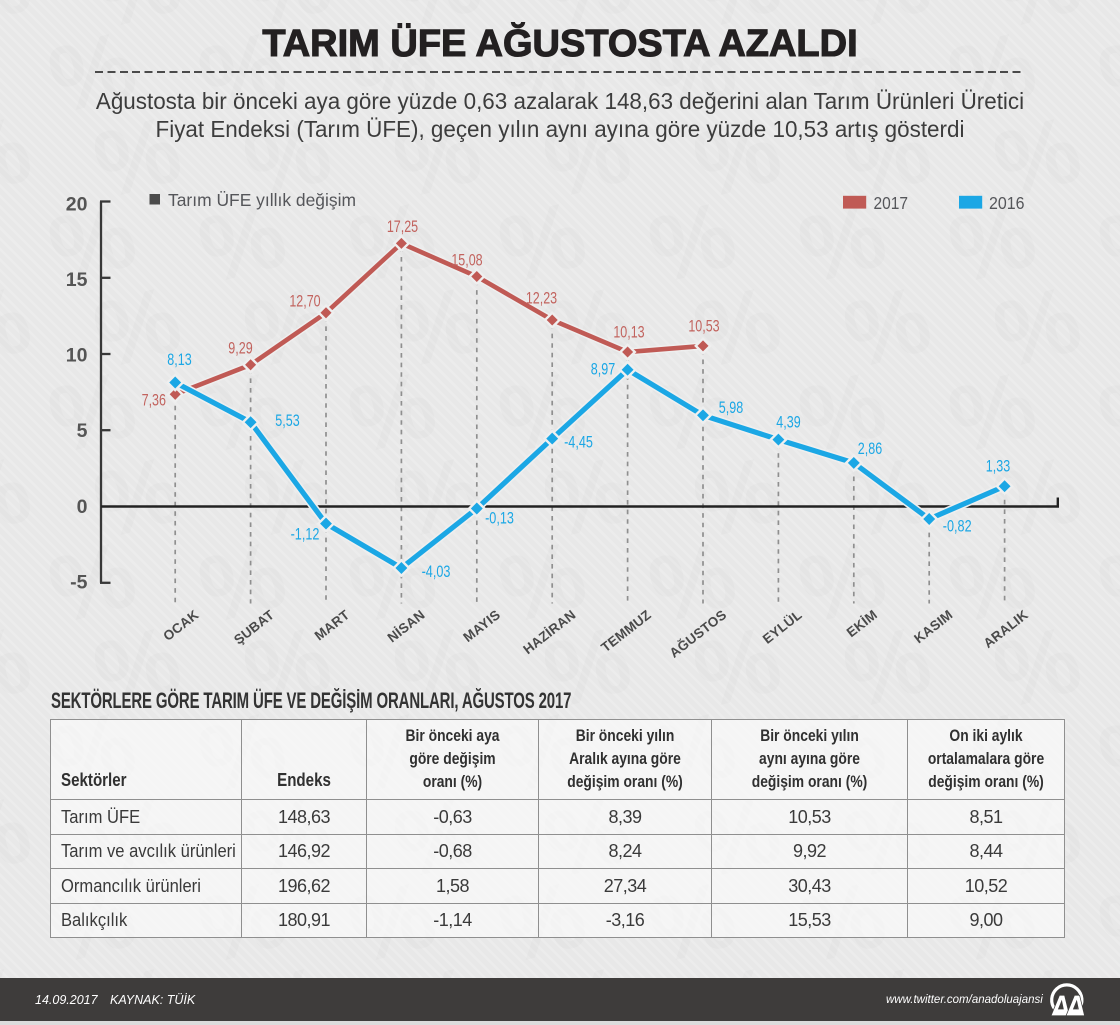  What do you see at coordinates (1007, 203) in the screenshot?
I see `svg-text: 2016` at bounding box center [1007, 203].